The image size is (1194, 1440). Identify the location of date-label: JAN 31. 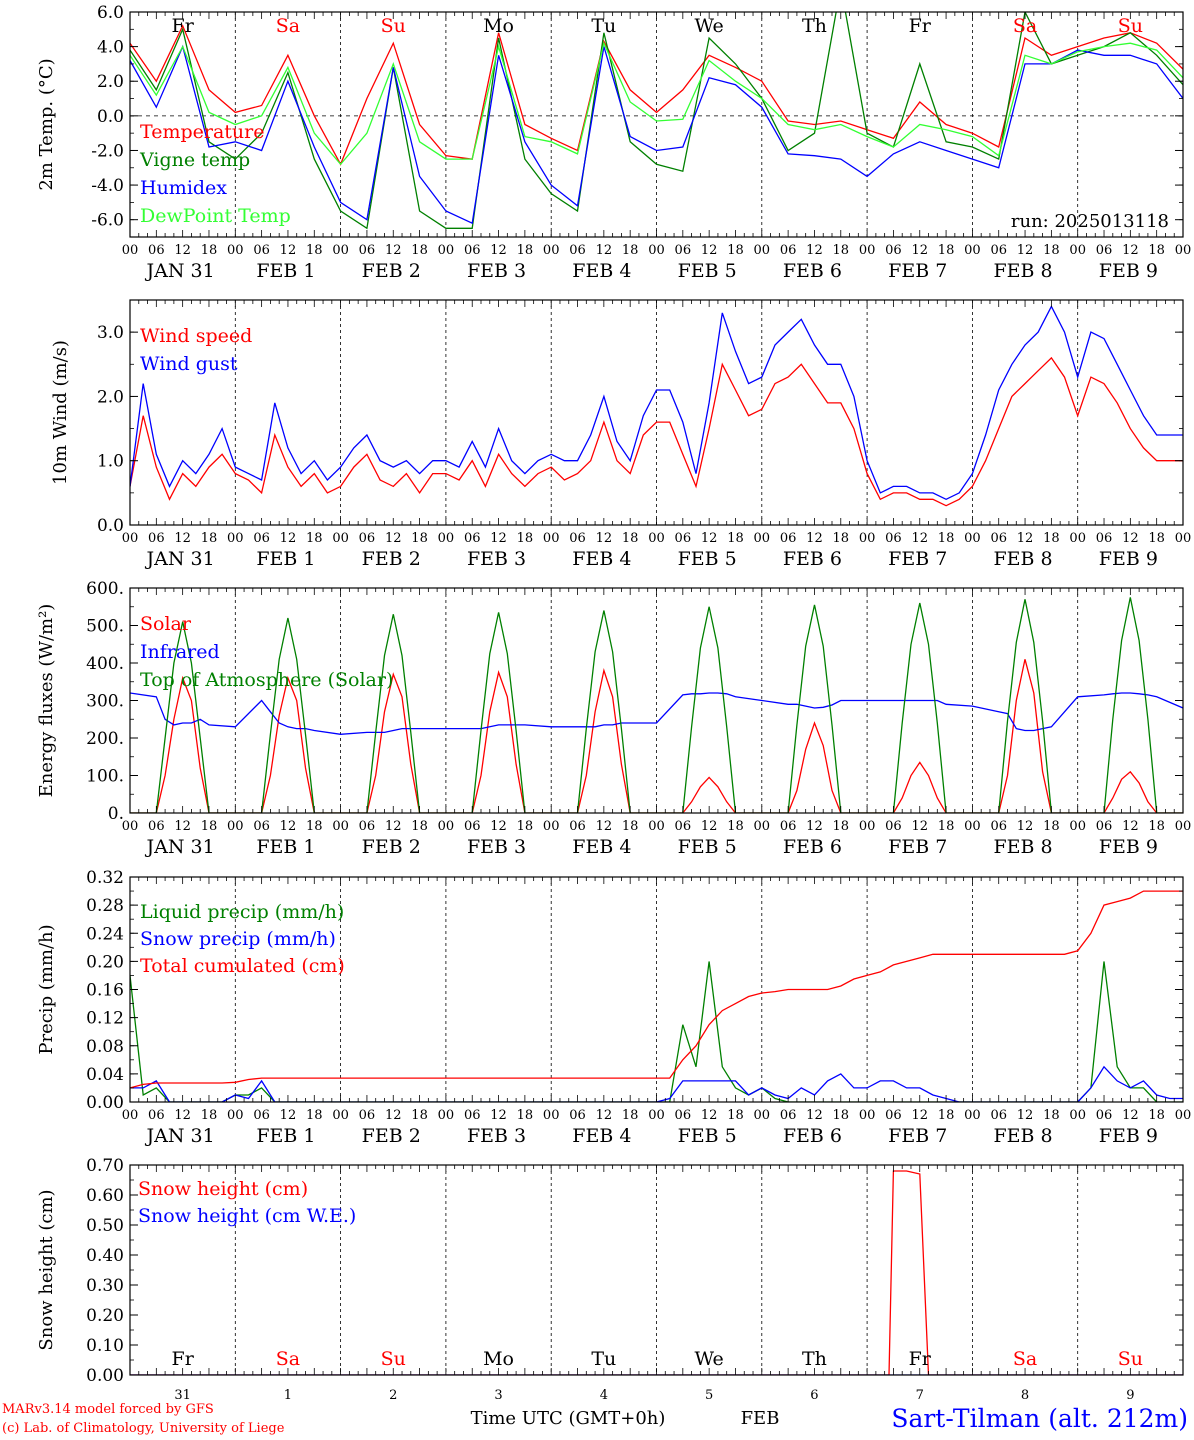
(180, 1136).